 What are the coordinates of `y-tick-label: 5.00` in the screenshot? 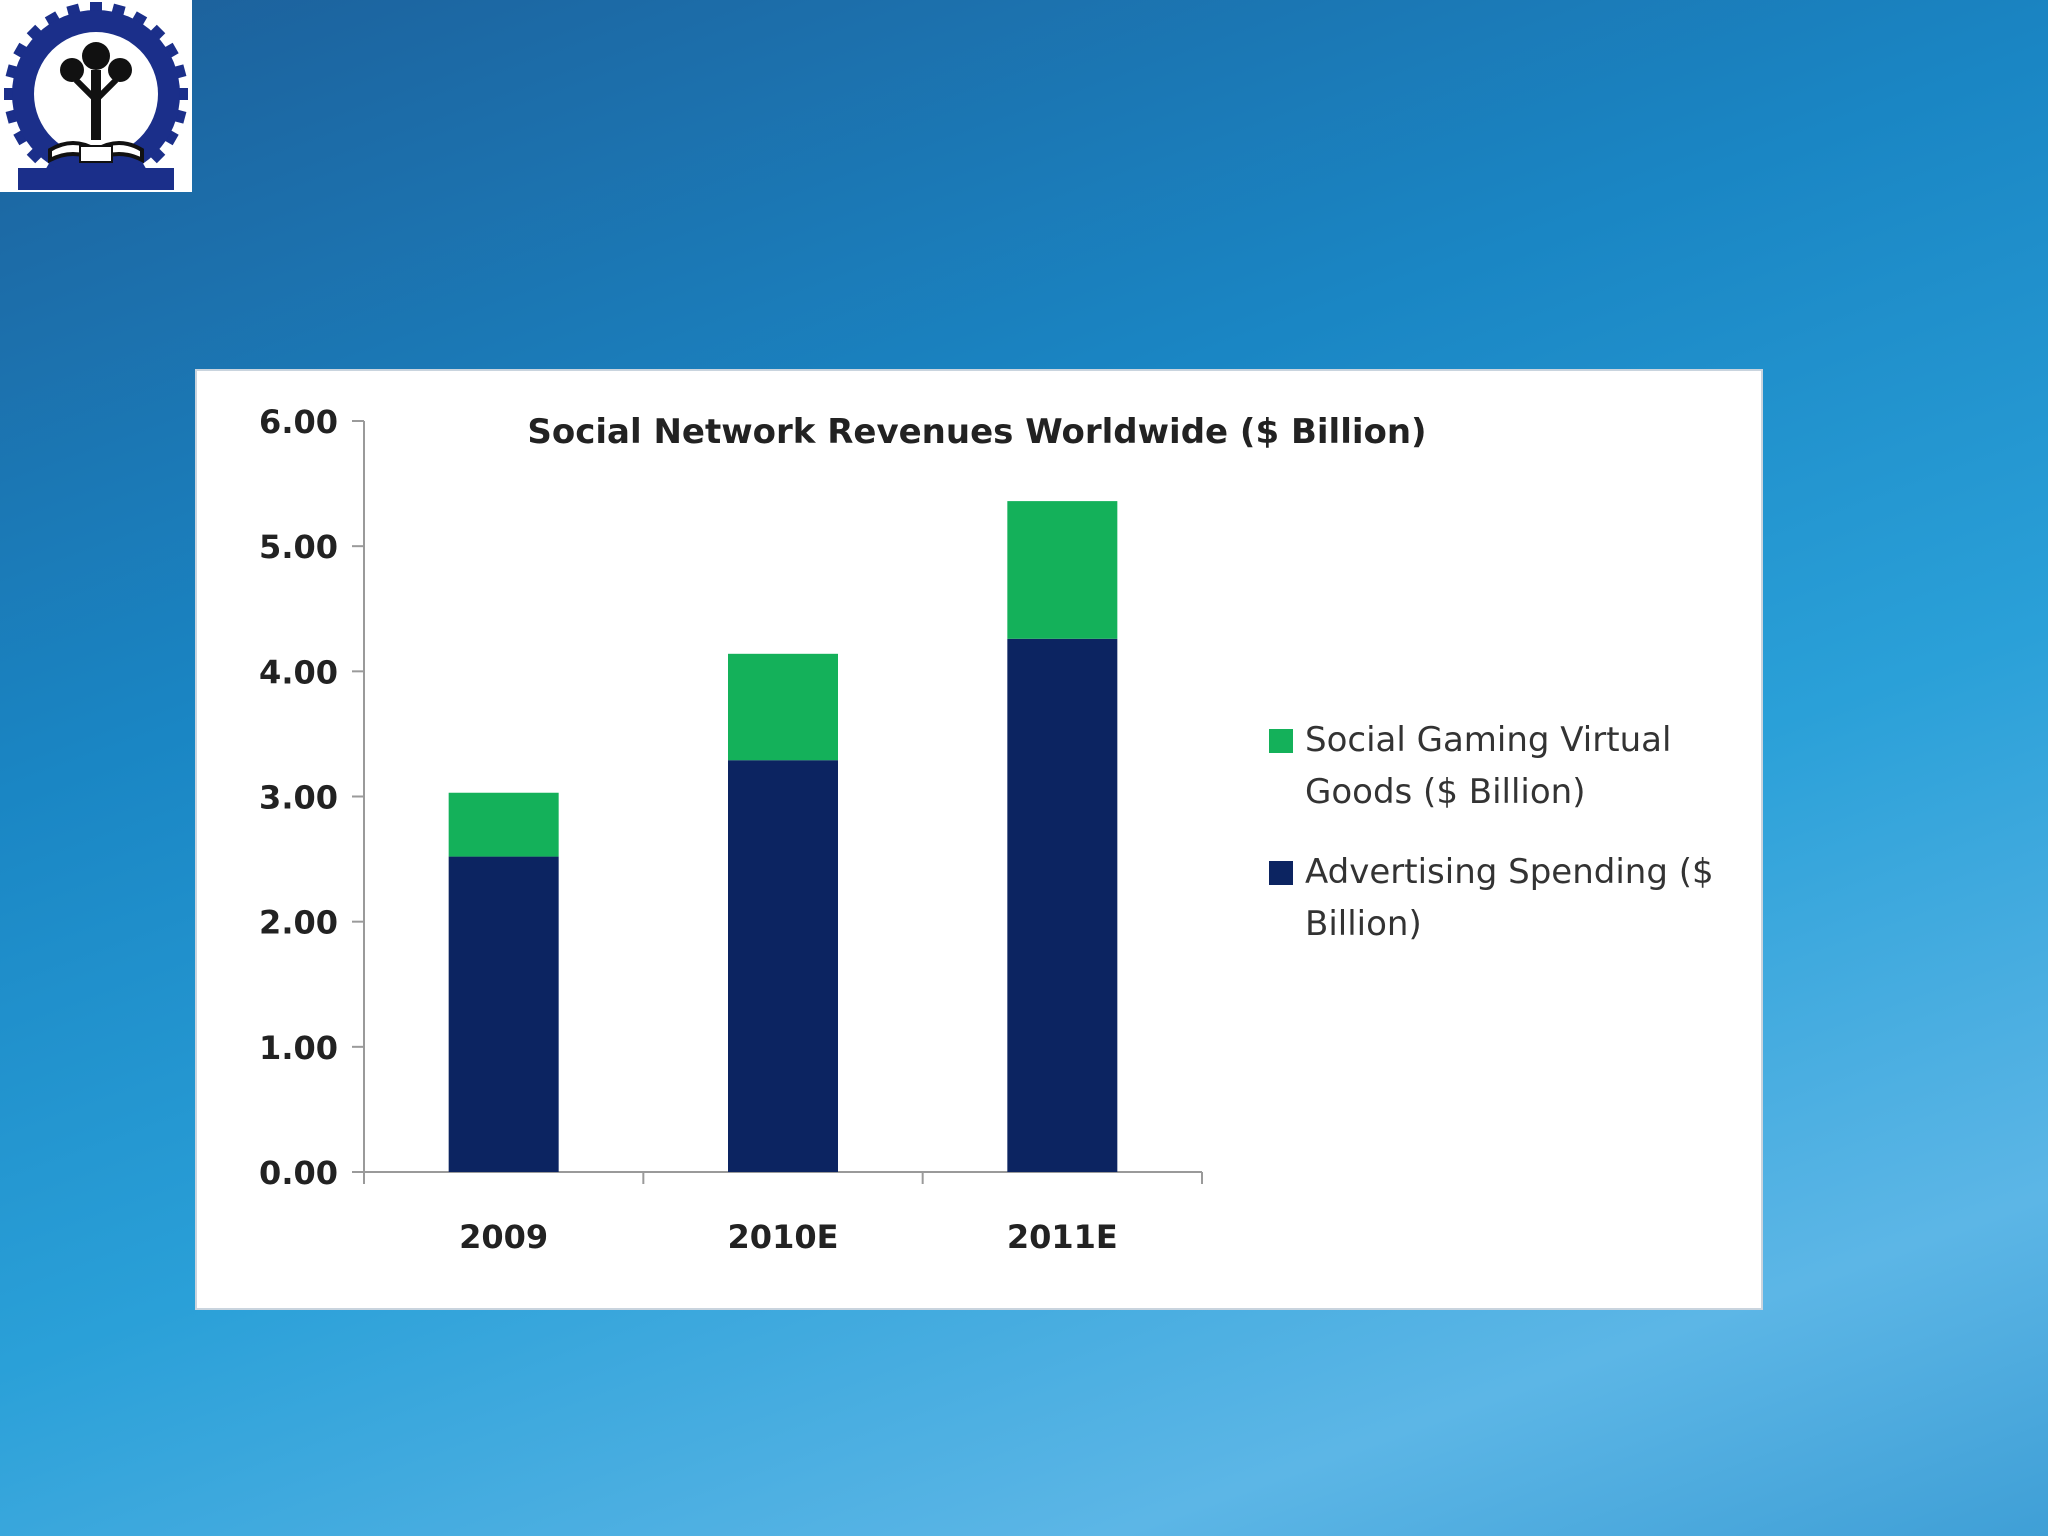 It's located at (298, 547).